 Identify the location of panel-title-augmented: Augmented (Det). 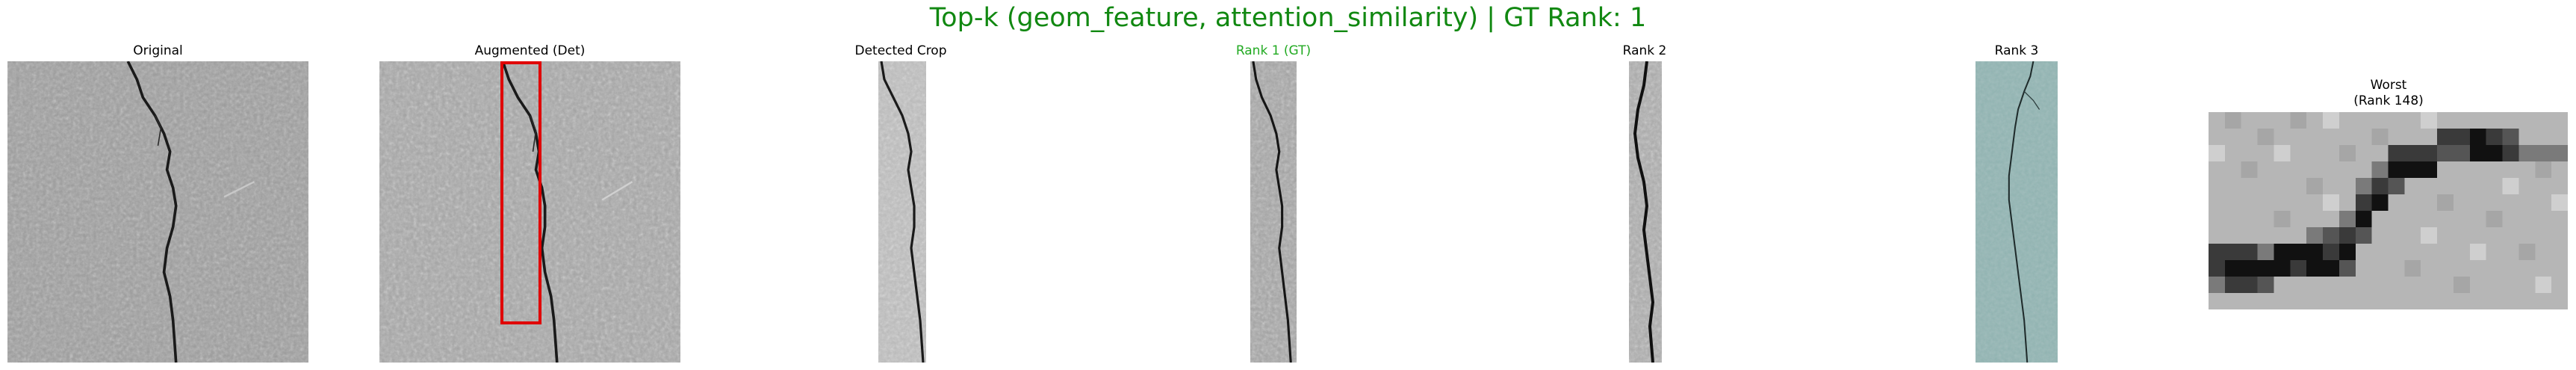
(530, 51).